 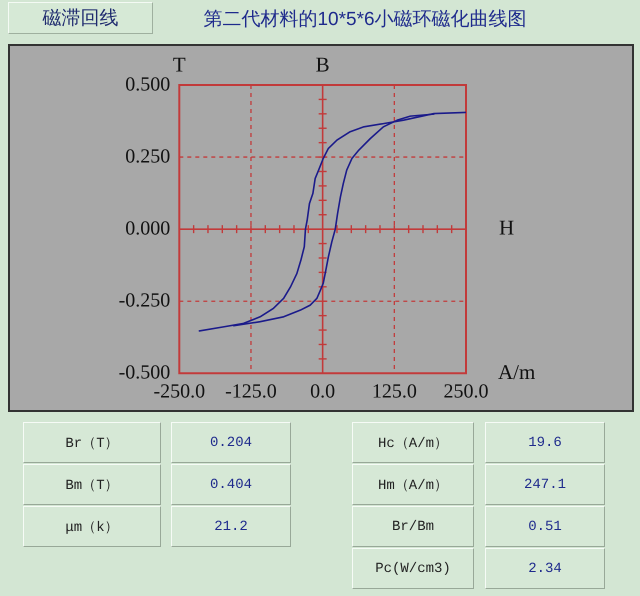 I want to click on x-tick-label: -125.0, so click(x=251, y=391).